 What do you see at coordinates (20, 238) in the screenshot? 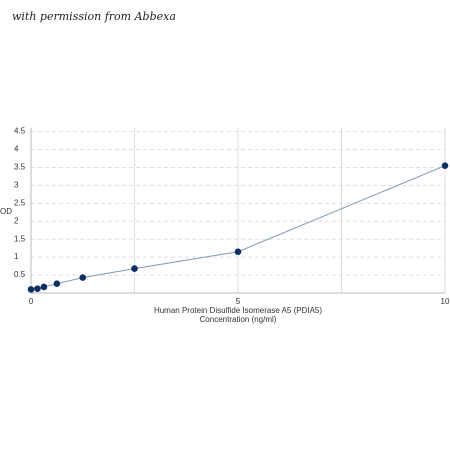
I see `y-tick-label: 1.5` at bounding box center [20, 238].